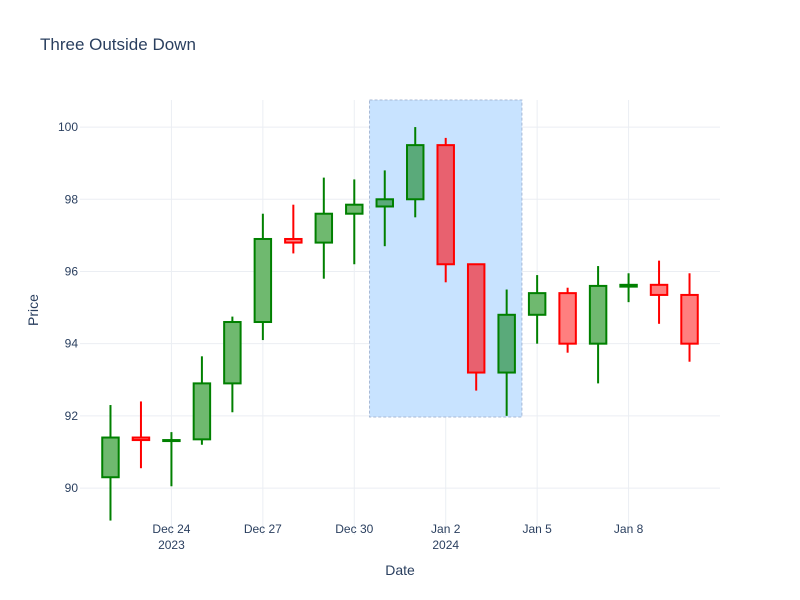 This screenshot has height=600, width=800. Describe the element at coordinates (72, 199) in the screenshot. I see `y-tick-label: 98` at that location.